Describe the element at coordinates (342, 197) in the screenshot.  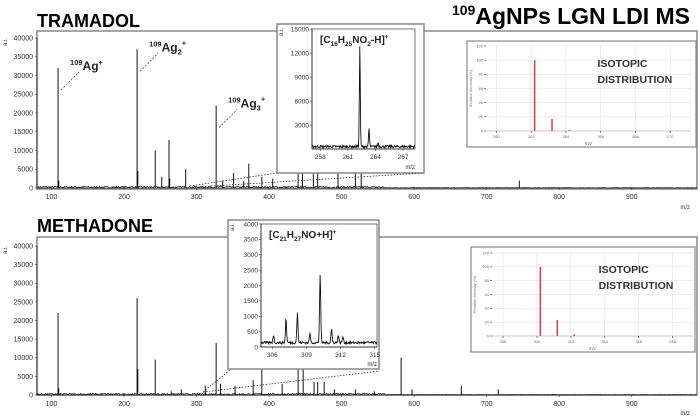
I see `x-tick-label: 500` at that location.